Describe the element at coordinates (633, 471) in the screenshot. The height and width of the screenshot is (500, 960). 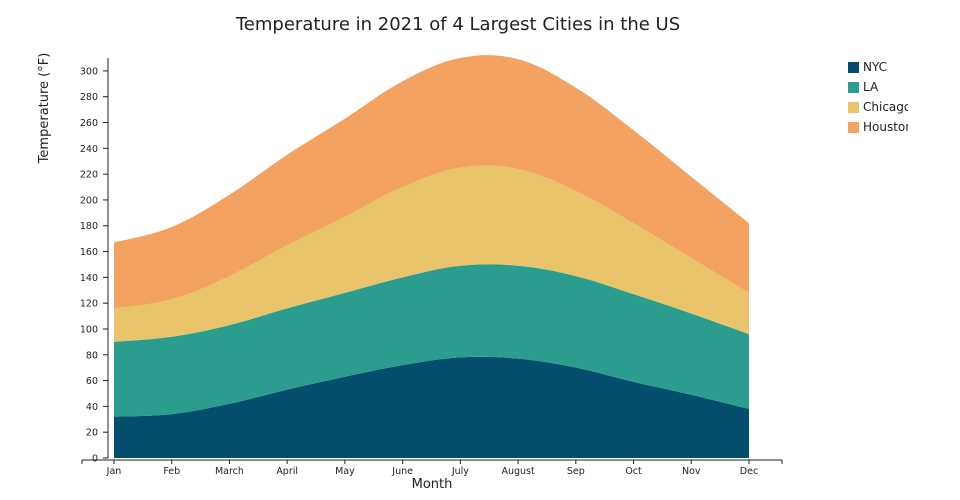
I see `x-tick-label: Oct` at that location.